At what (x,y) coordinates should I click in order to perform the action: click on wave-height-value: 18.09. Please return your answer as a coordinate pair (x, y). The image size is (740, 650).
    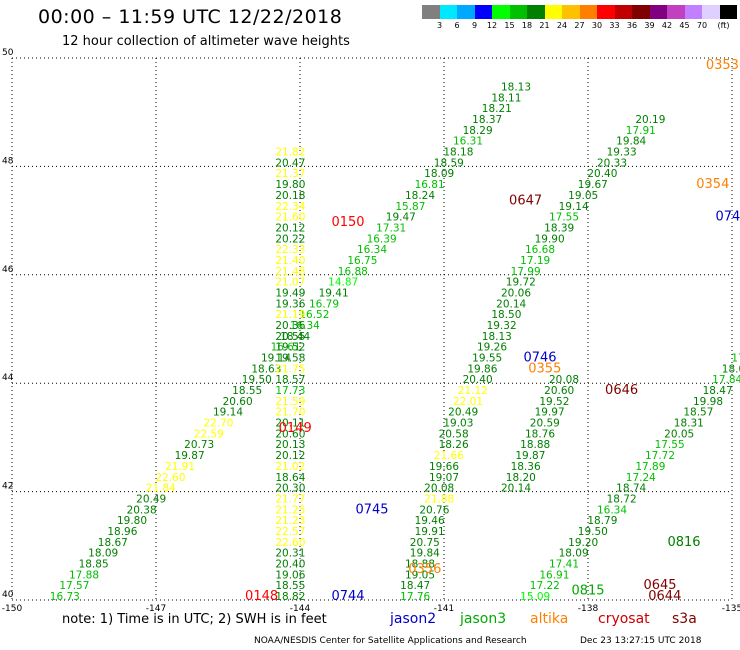
    Looking at the image, I should click on (103, 554).